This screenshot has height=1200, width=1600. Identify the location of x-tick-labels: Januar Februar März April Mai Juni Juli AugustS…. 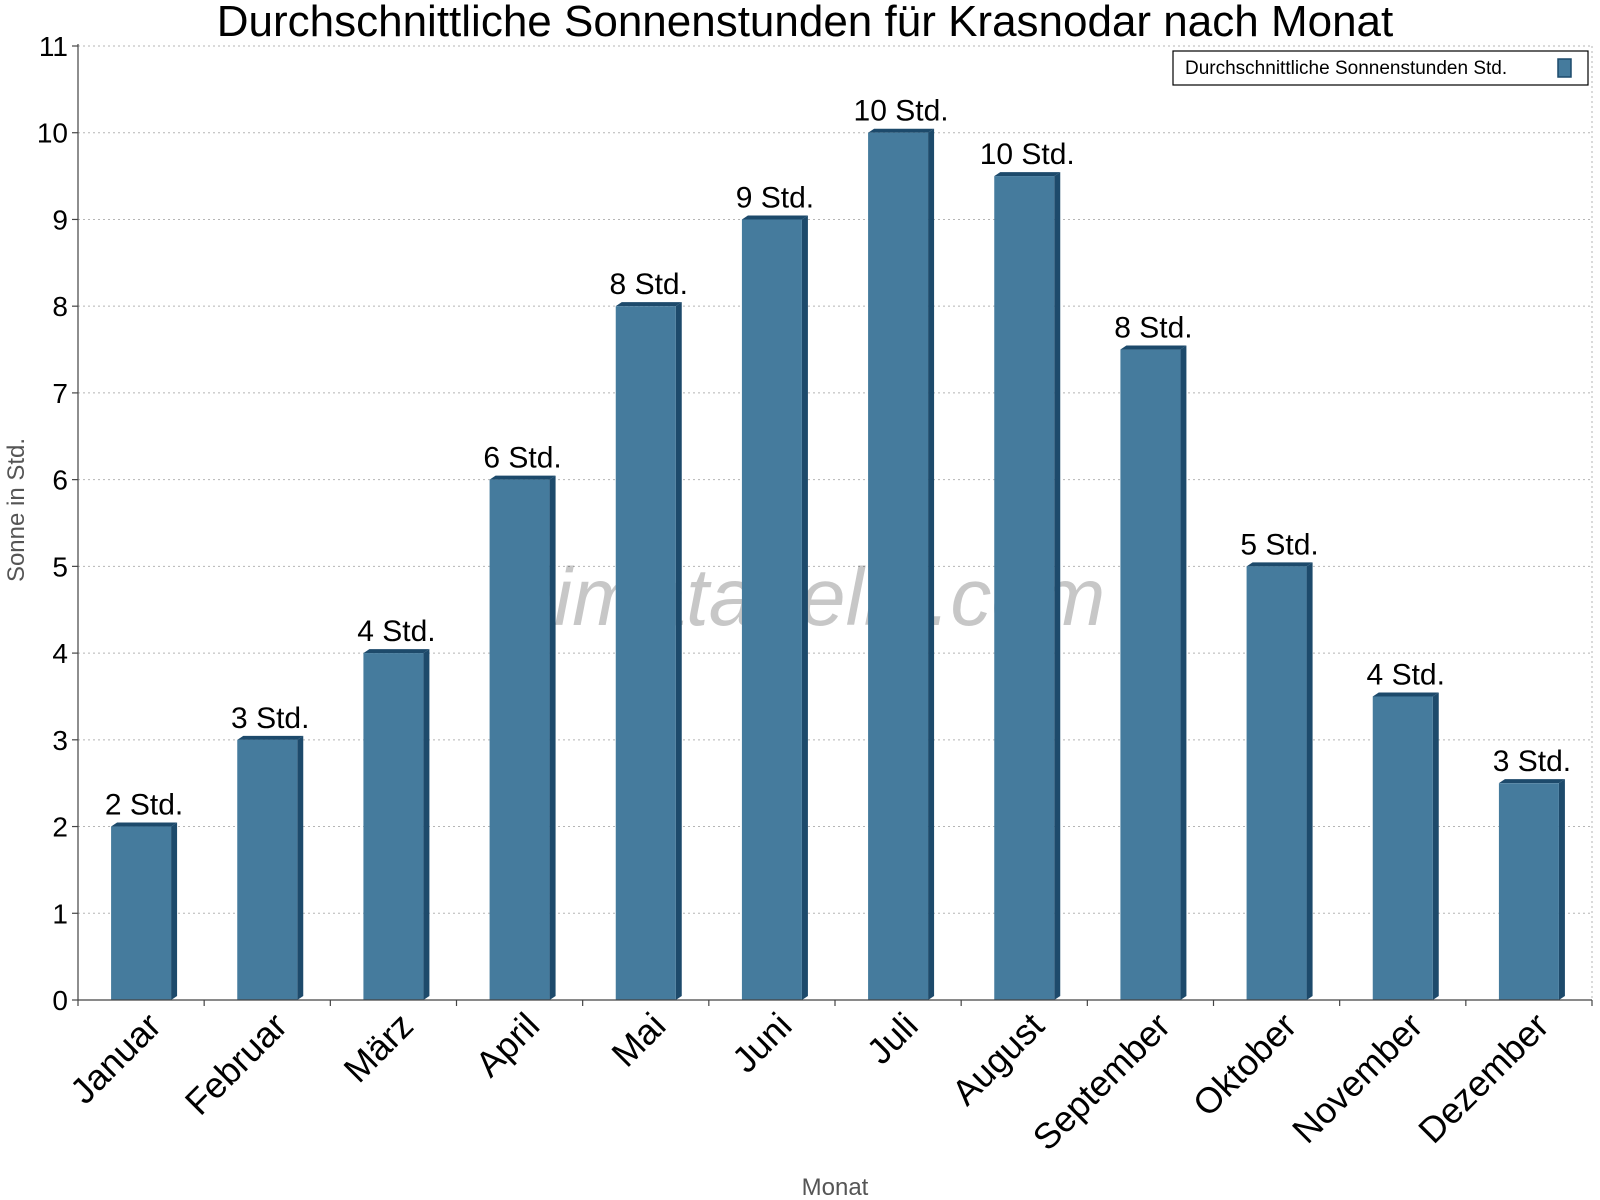
(809, 1082).